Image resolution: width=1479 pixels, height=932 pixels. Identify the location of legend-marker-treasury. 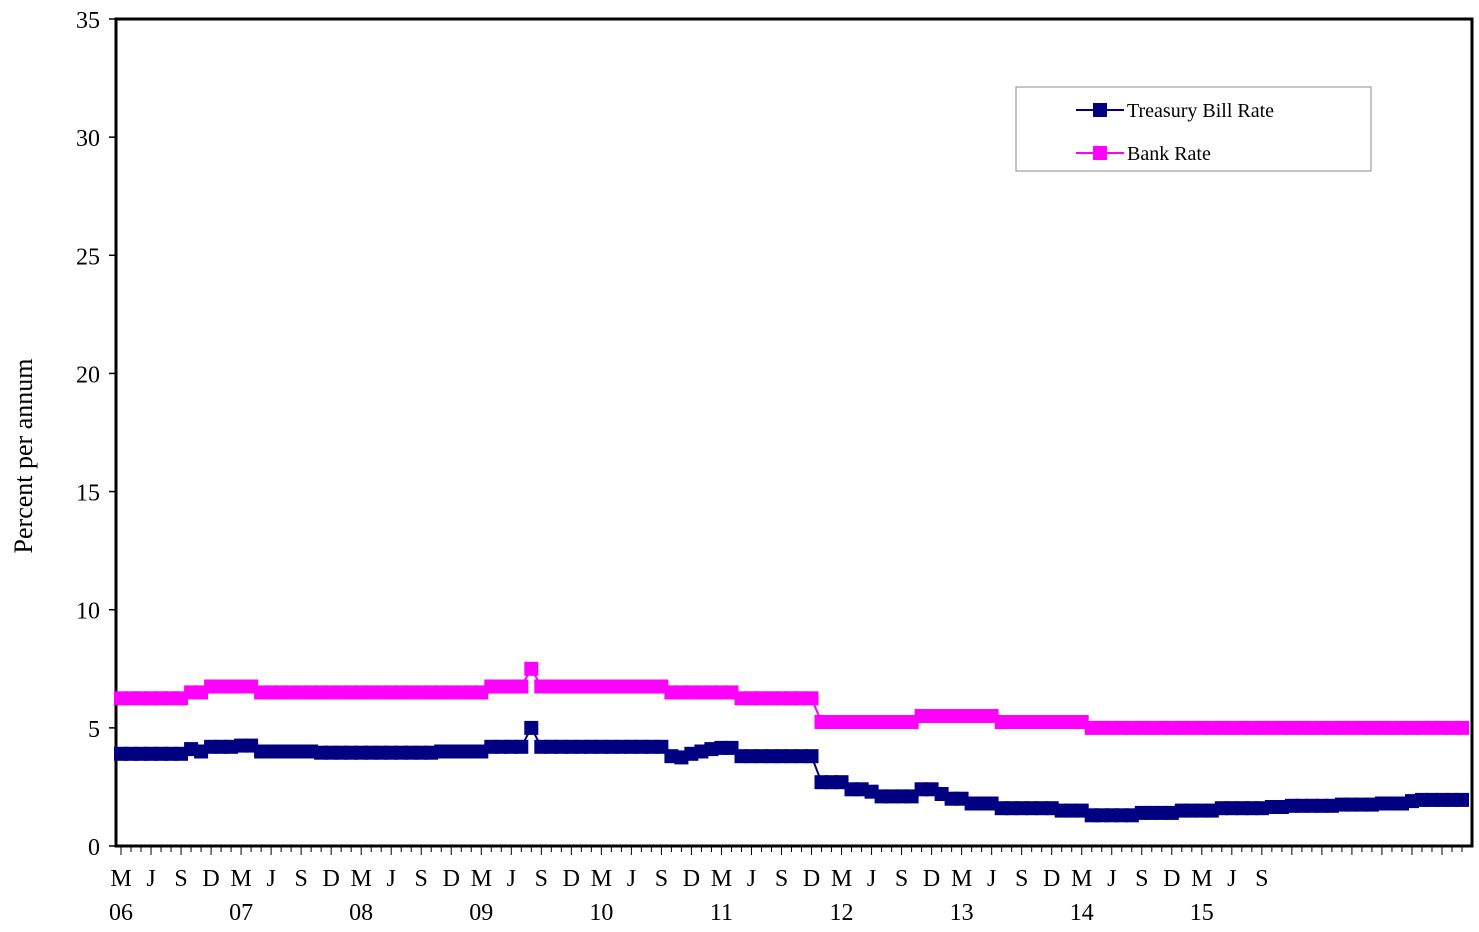
(1100, 110).